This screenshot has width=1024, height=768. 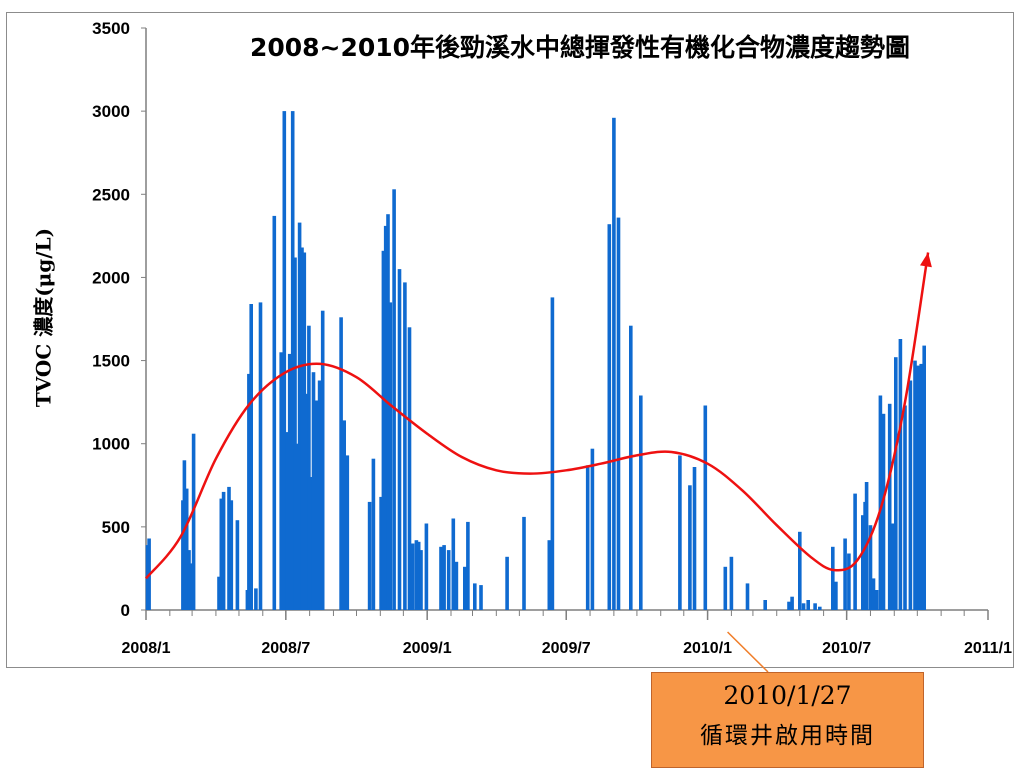 I want to click on x-tick-label: 2009/1, so click(x=427, y=648).